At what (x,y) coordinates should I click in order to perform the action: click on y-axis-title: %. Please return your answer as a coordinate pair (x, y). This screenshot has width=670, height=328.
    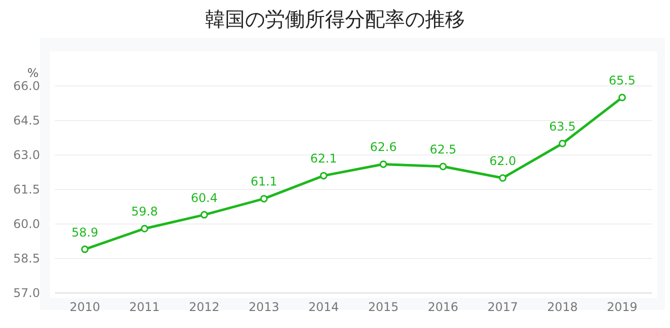
    Looking at the image, I should click on (33, 73).